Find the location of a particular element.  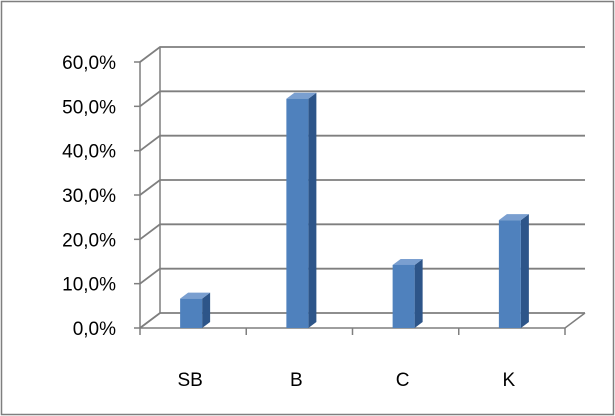

bar-K is located at coordinates (513, 271).